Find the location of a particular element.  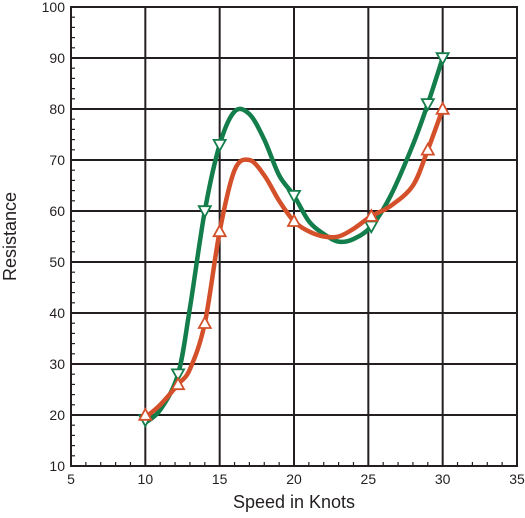

x-tick-label: 30 is located at coordinates (443, 479).